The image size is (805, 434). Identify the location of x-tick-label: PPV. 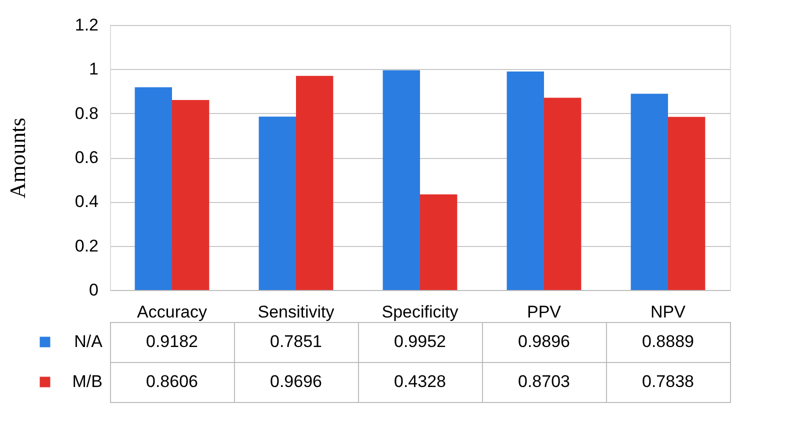
(544, 312).